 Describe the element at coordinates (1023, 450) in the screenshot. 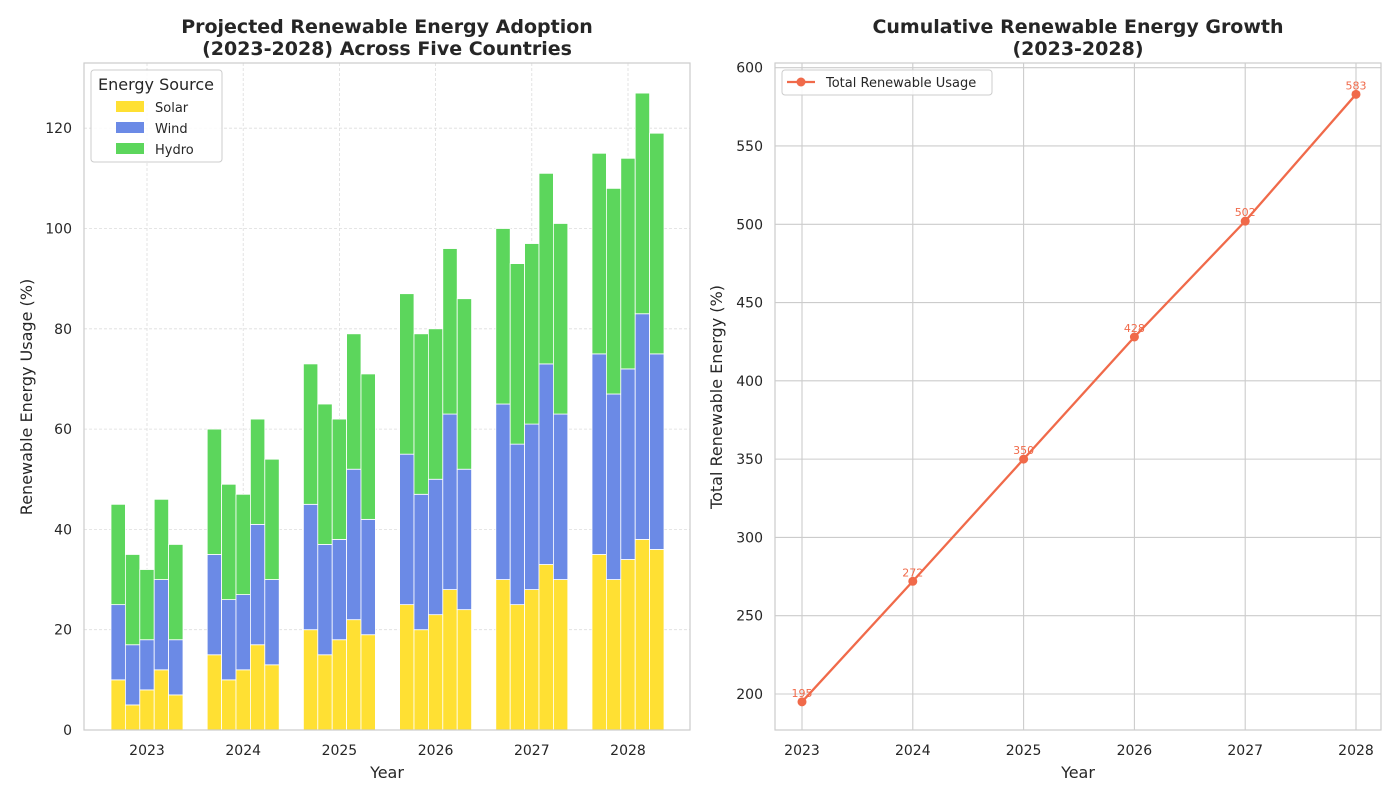

I see `data-label-2025: 350` at that location.